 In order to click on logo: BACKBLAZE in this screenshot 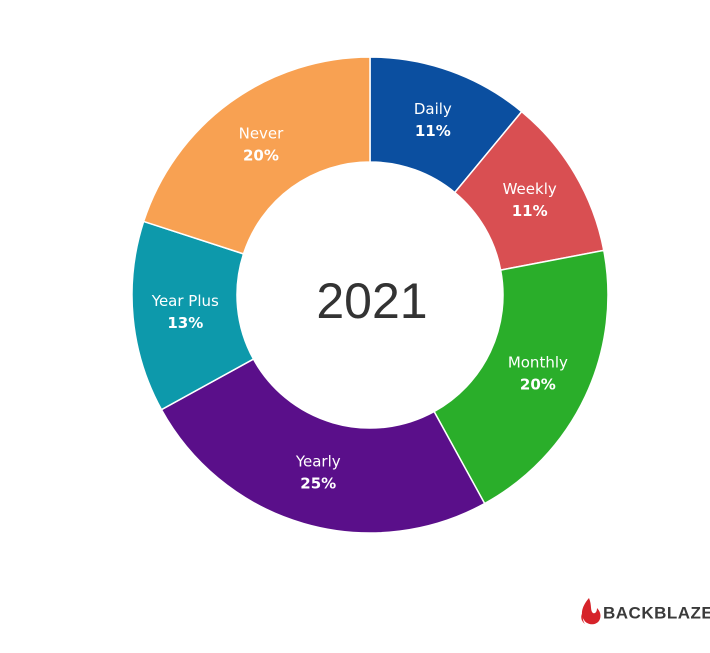, I will do `click(645, 611)`.